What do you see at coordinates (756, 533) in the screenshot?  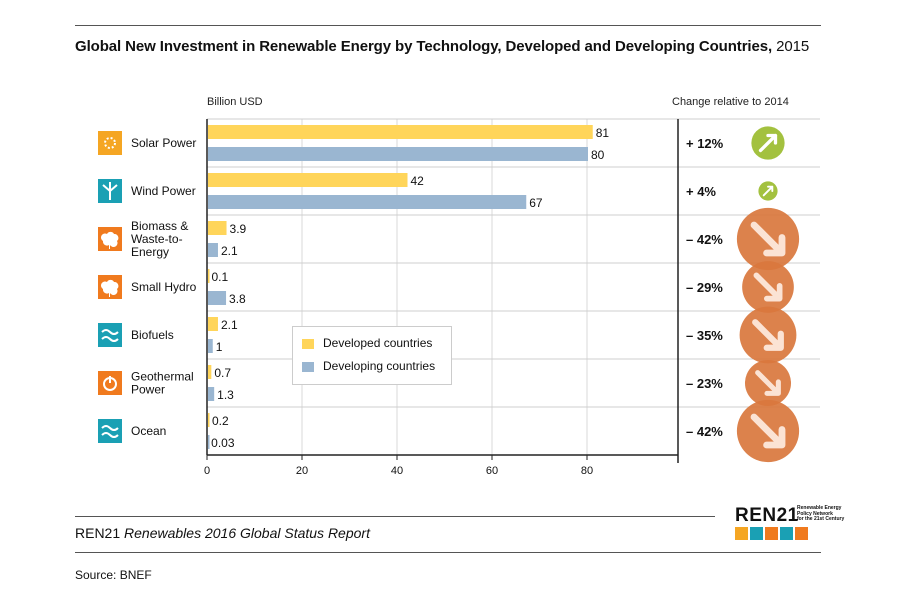 I see `logo-wind-icon` at bounding box center [756, 533].